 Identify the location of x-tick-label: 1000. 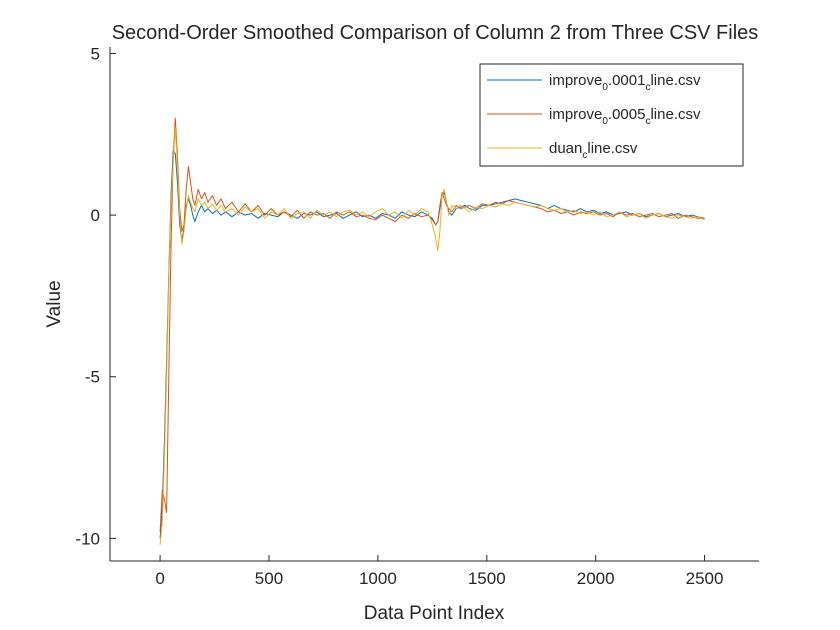
(378, 578).